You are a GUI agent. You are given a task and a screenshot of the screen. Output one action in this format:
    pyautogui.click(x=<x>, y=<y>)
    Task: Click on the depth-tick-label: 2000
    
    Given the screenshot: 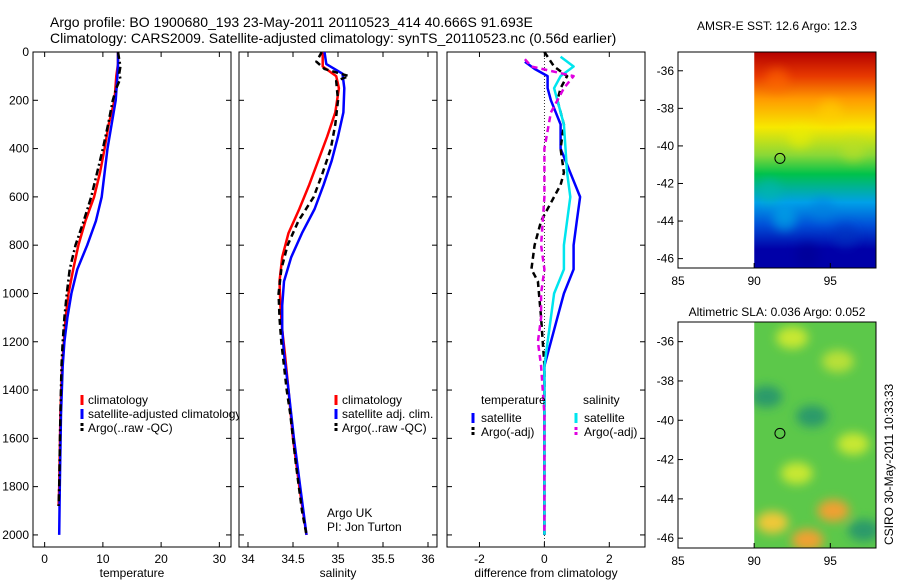 What is the action you would take?
    pyautogui.click(x=15, y=535)
    